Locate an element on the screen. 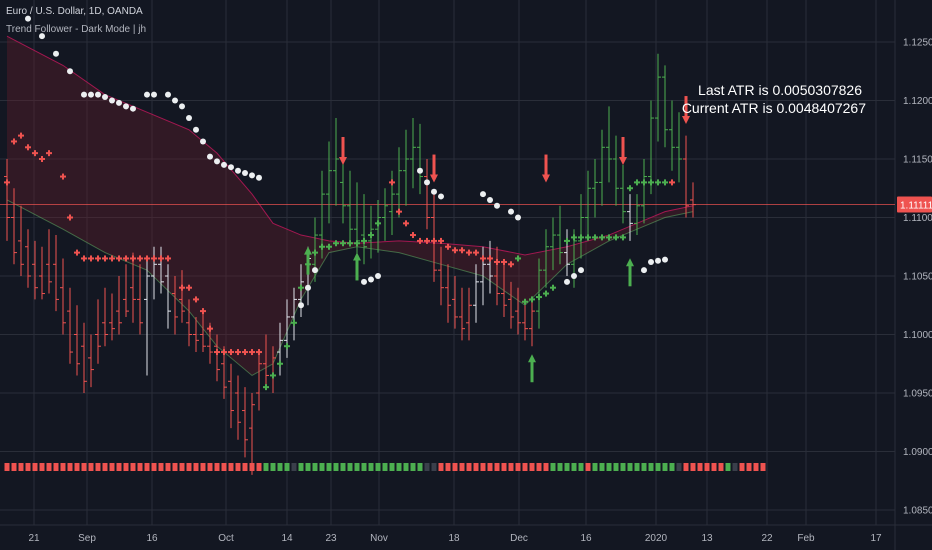 The height and width of the screenshot is (550, 932). price-tick-label: 1.10500 is located at coordinates (917, 277).